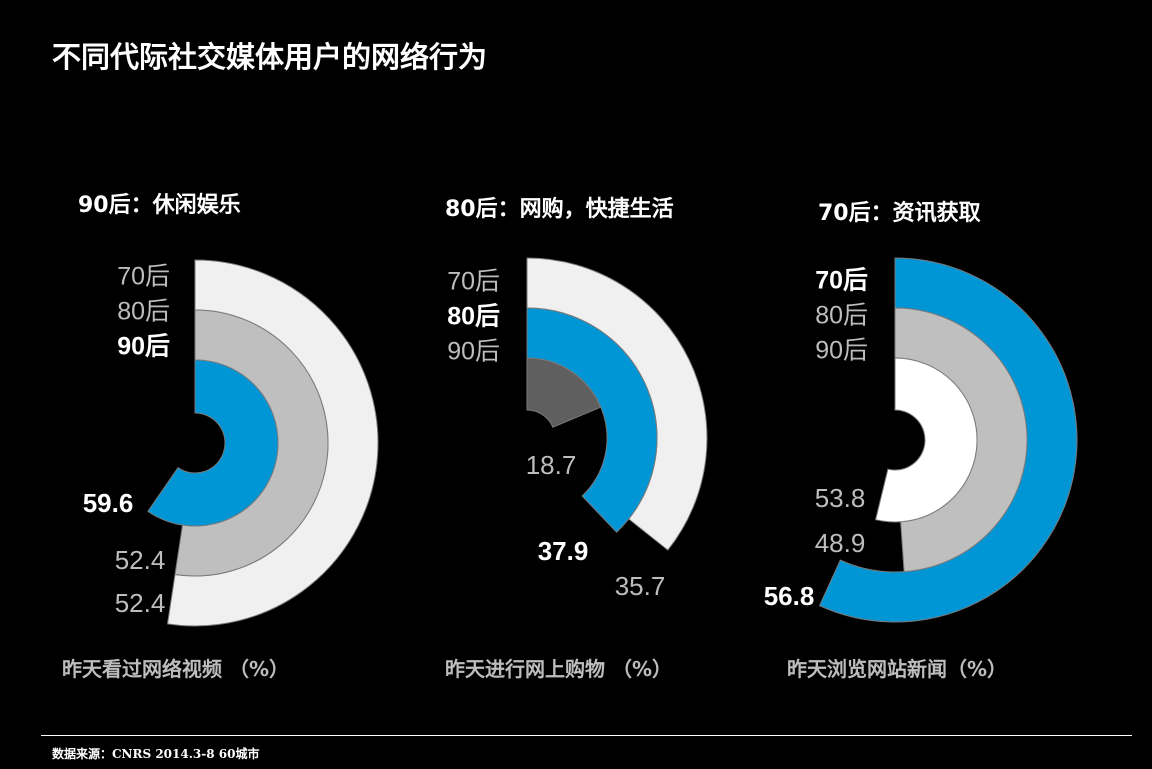  I want to click on chart-3-legend-90后: 90后, so click(841, 351).